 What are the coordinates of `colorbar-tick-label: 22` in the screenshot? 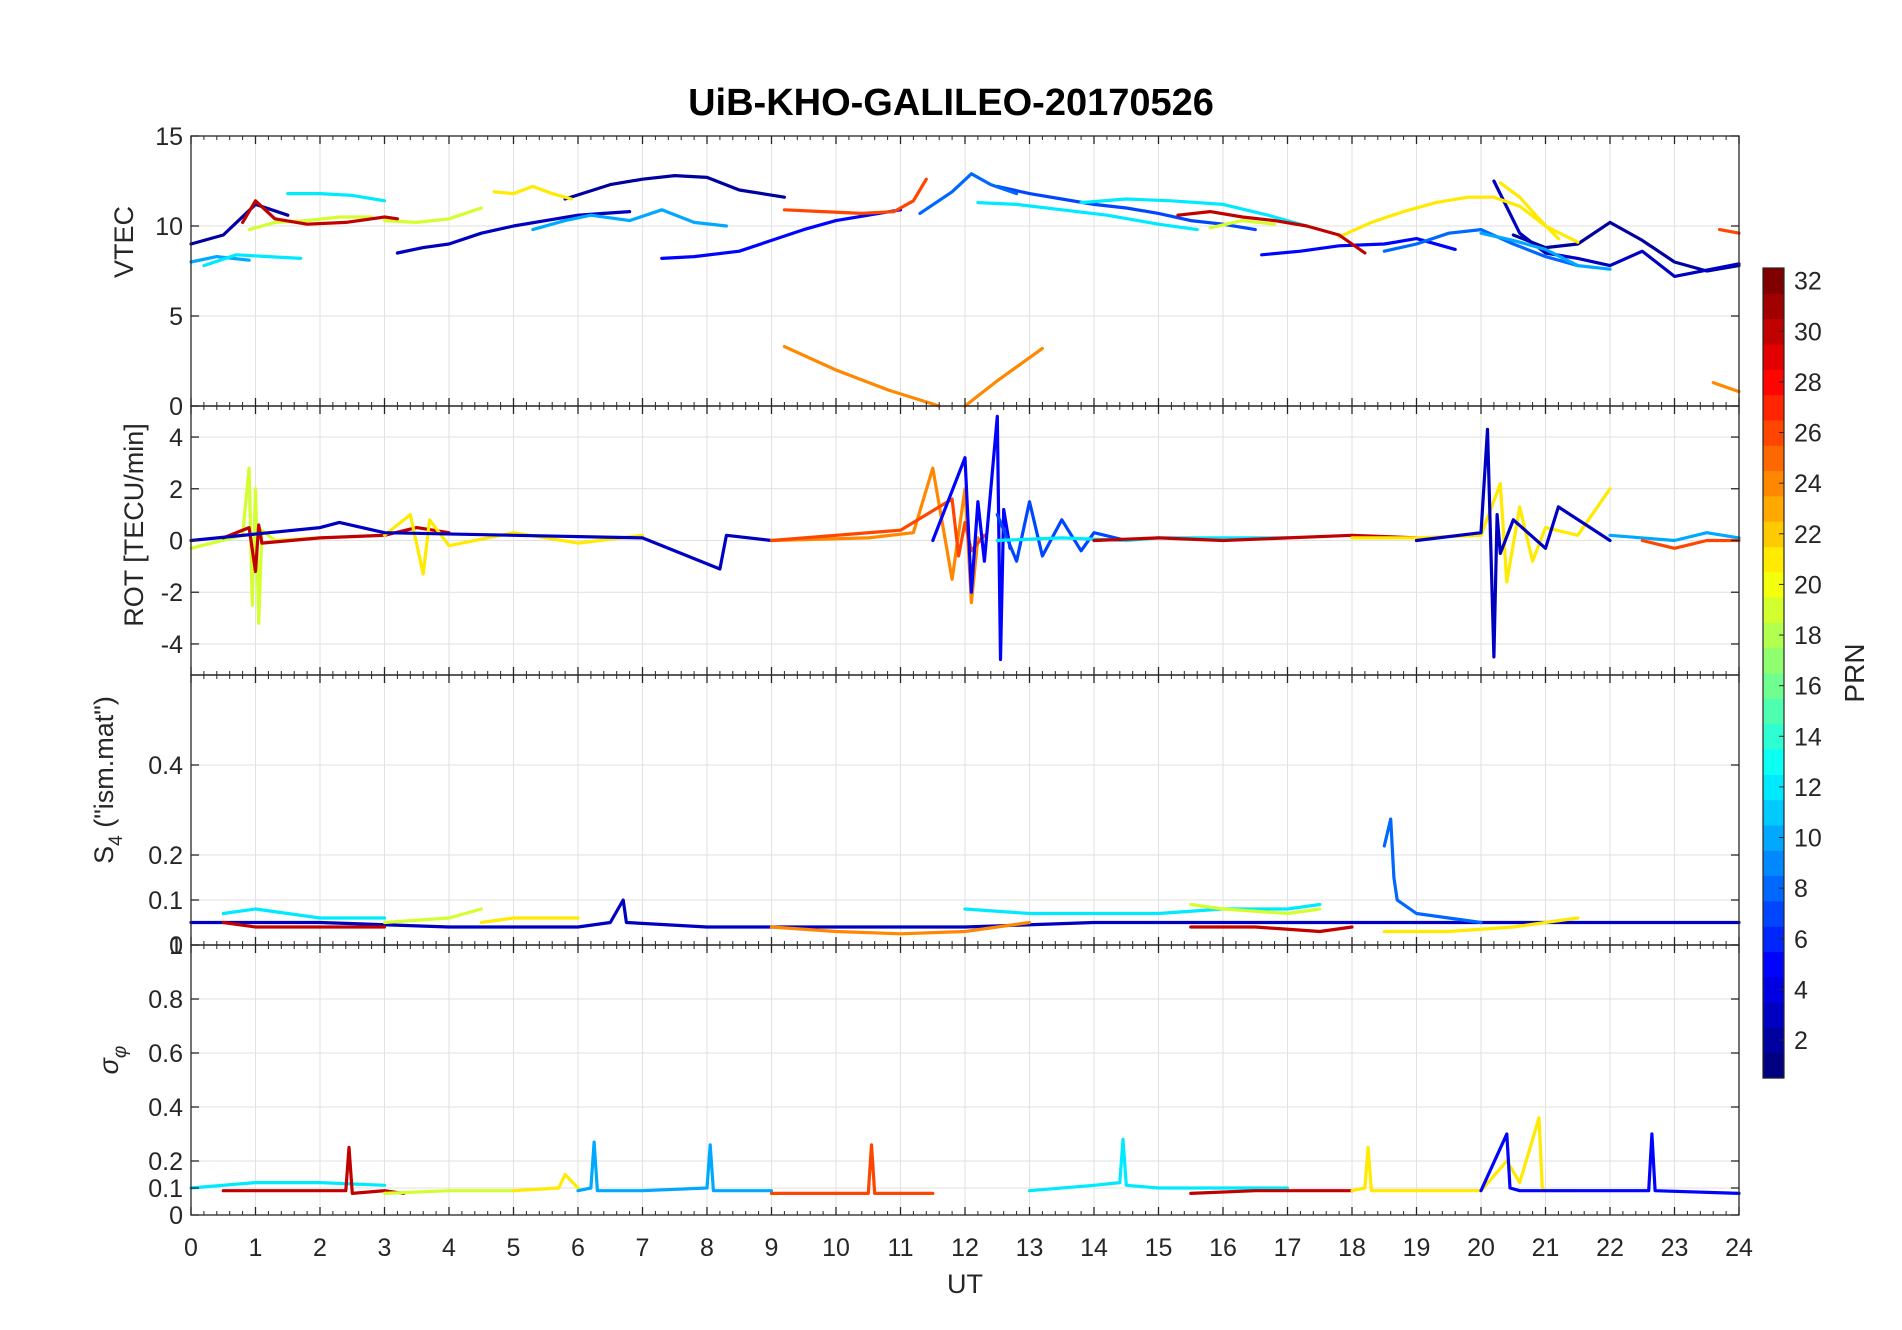 It's located at (1808, 535).